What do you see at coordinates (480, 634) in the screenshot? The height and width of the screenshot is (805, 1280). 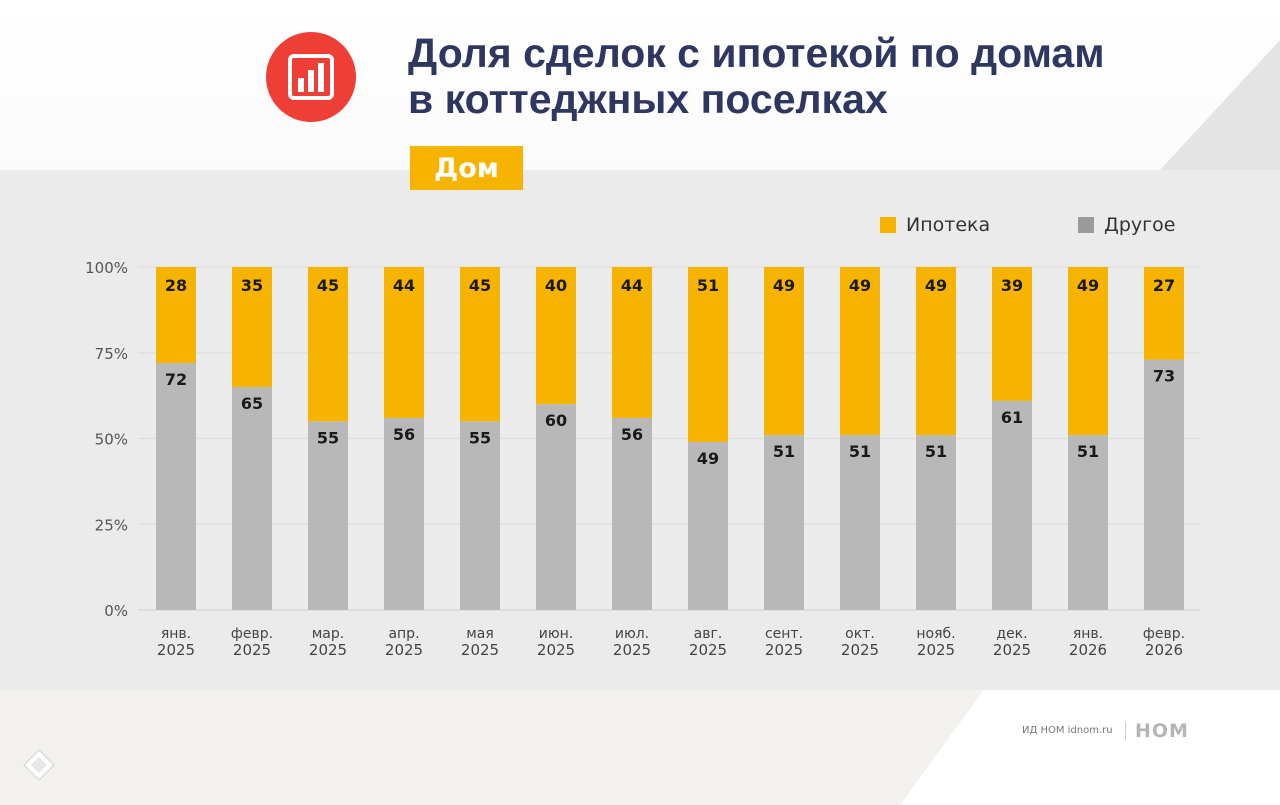 I see `x-tick-label-month: мая` at bounding box center [480, 634].